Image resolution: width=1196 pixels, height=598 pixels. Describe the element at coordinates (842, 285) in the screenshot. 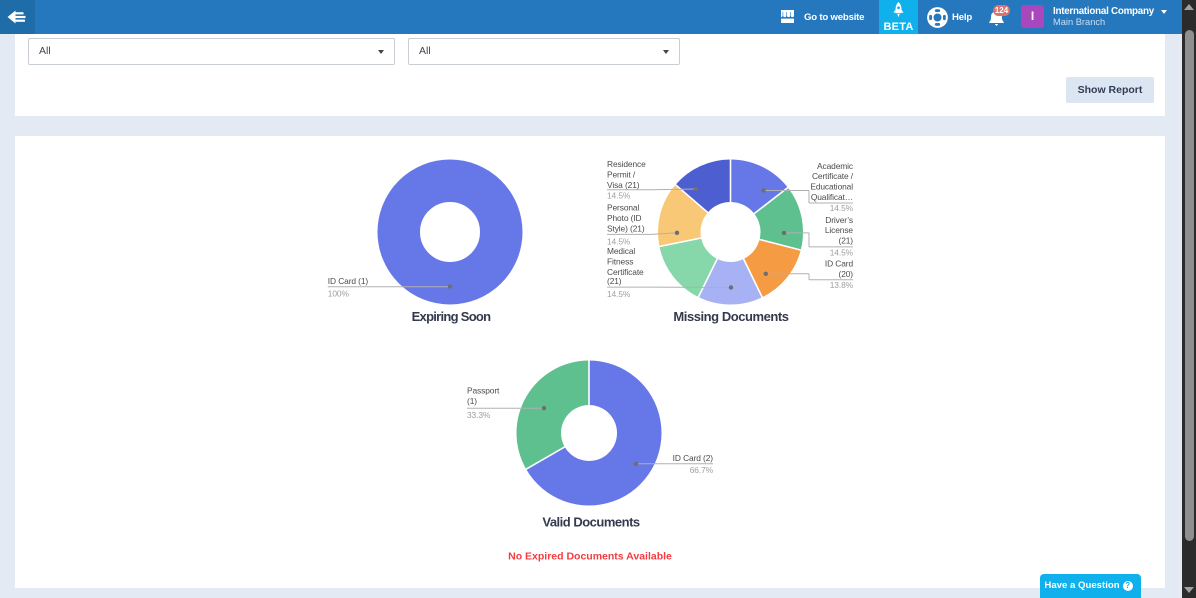

I see `svg-text: 13.8%` at that location.